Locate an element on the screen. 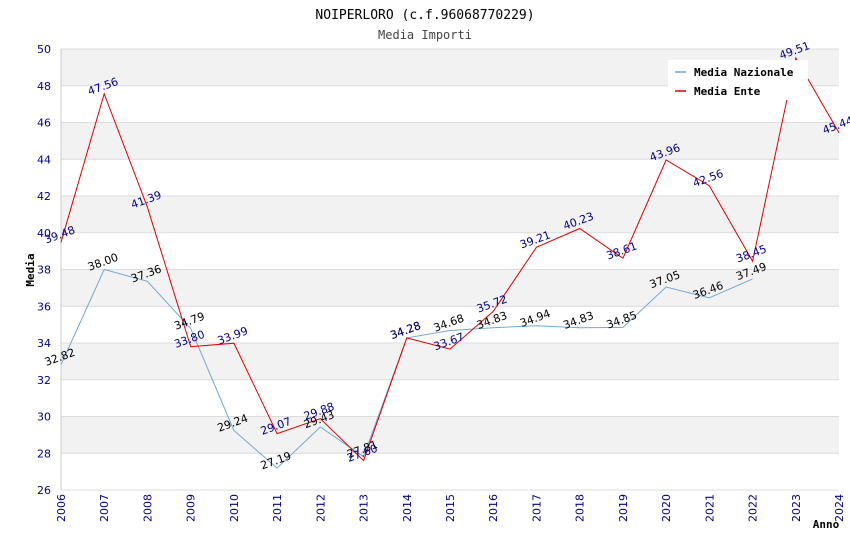 The image size is (850, 550). y-tick-label: 40 is located at coordinates (44, 233).